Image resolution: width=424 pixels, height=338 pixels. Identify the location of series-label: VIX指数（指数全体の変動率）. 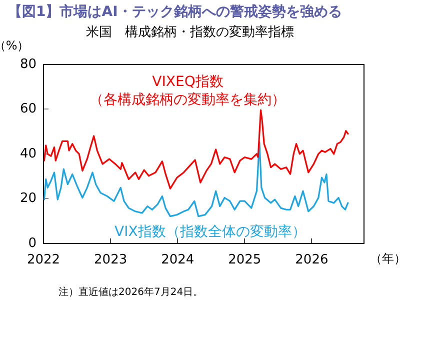
(210, 232).